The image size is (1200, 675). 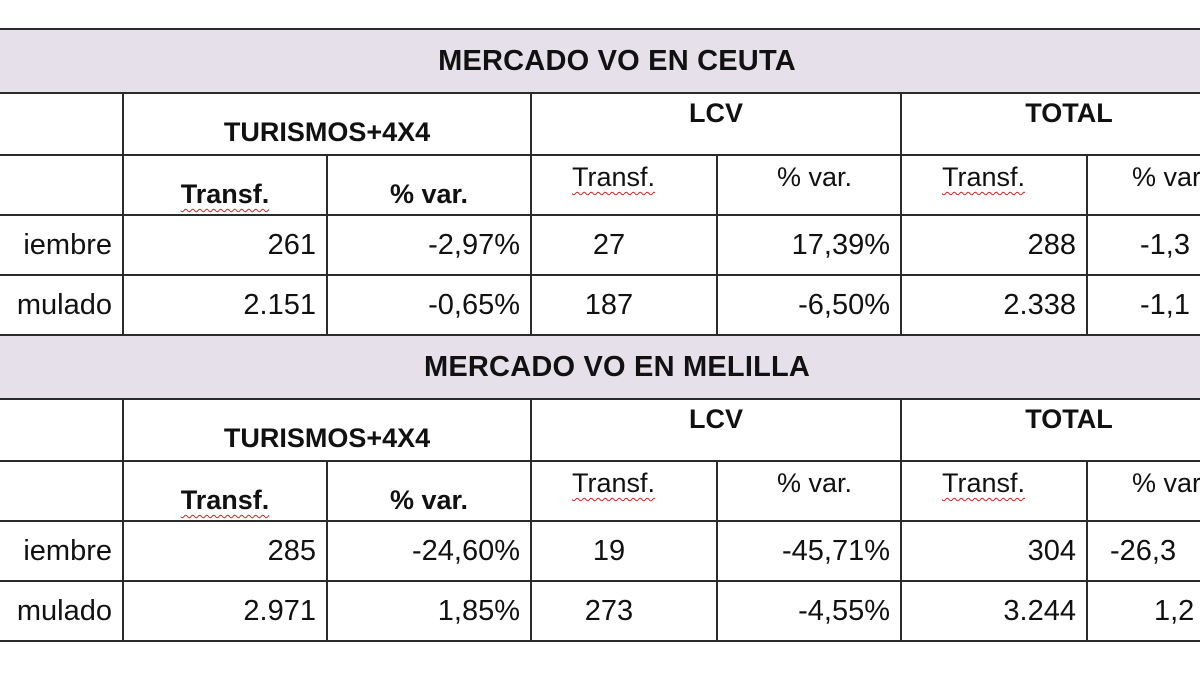 What do you see at coordinates (809, 551) in the screenshot?
I see `cell-lcv-var: -45,71%` at bounding box center [809, 551].